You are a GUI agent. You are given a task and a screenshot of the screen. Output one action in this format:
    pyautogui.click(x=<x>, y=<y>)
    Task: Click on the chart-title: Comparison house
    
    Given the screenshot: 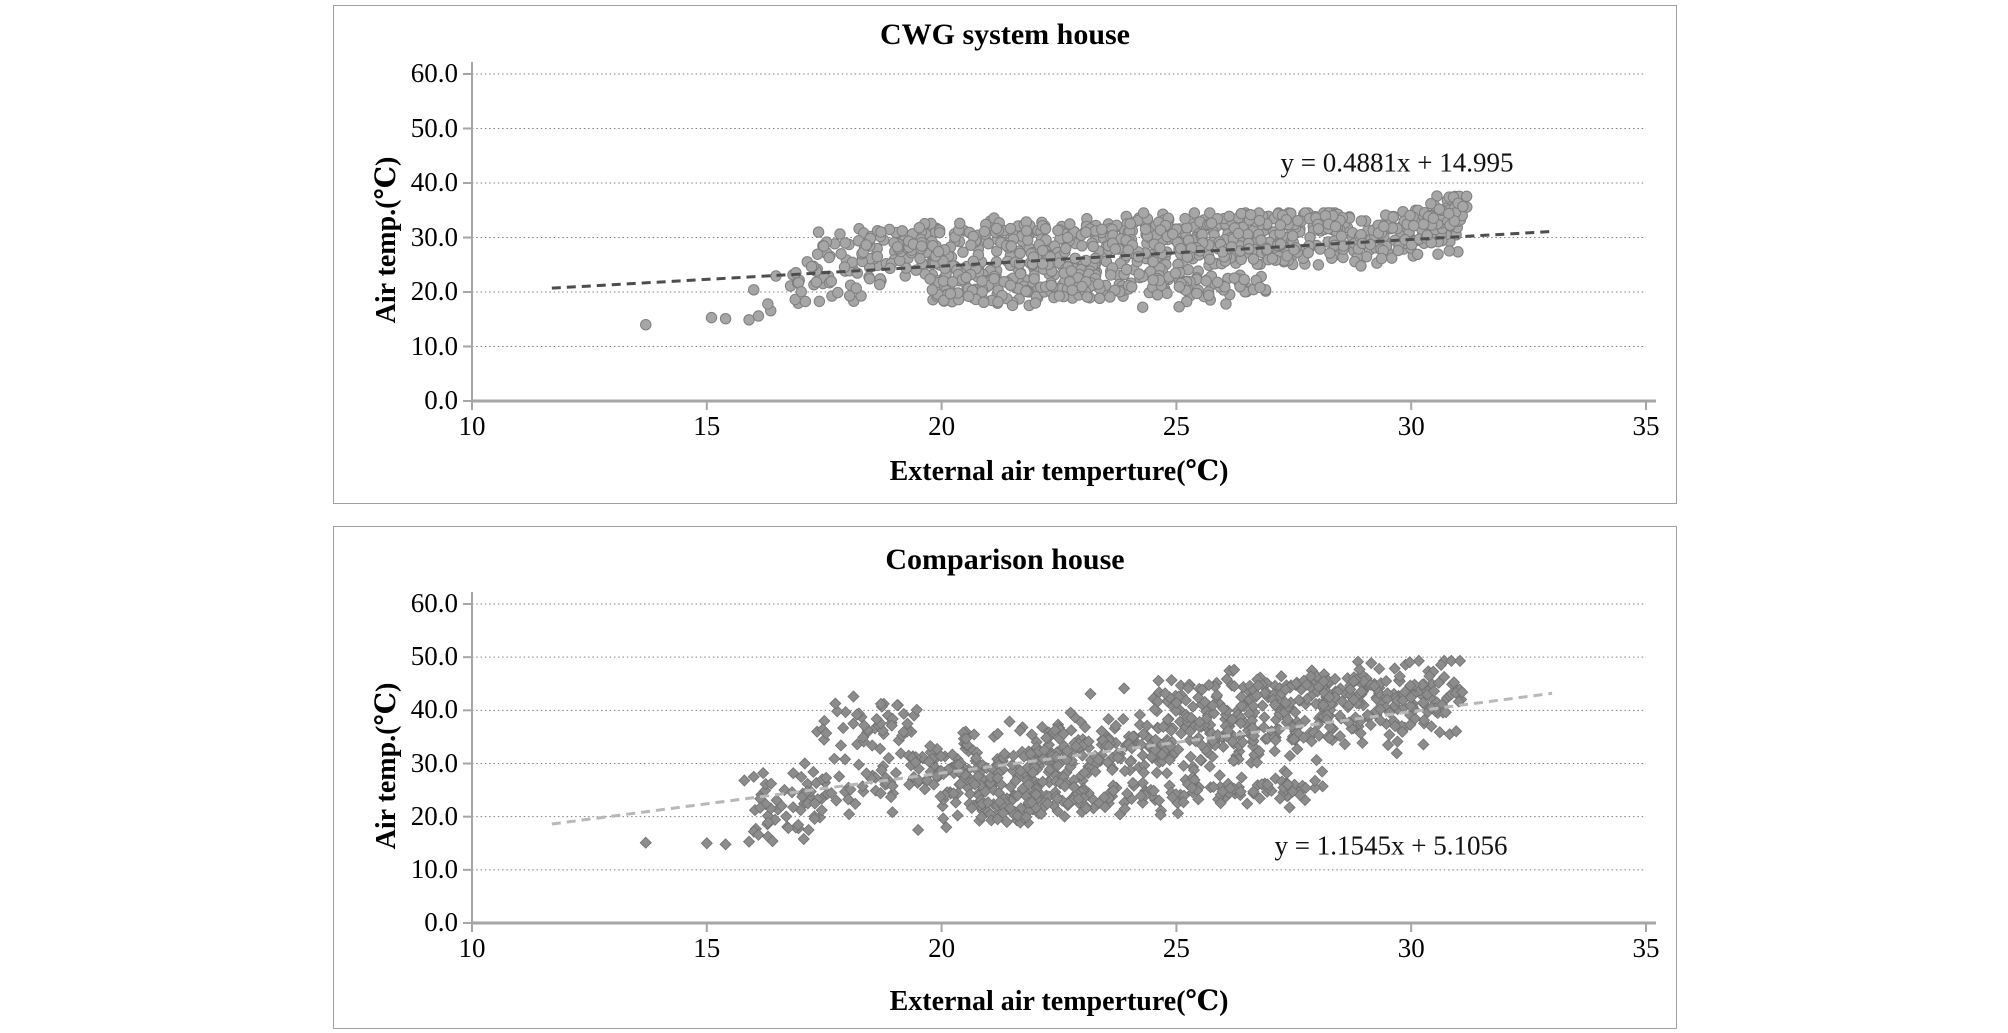 What is the action you would take?
    pyautogui.click(x=1005, y=559)
    